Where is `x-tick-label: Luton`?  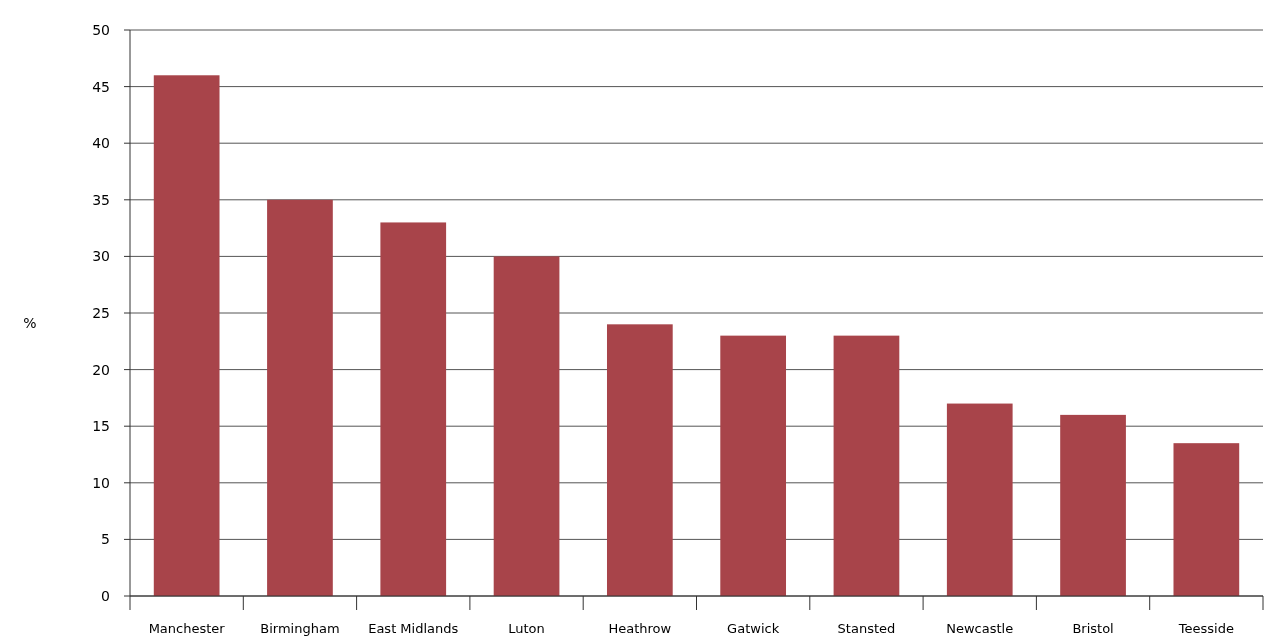
x-tick-label: Luton is located at coordinates (526, 628).